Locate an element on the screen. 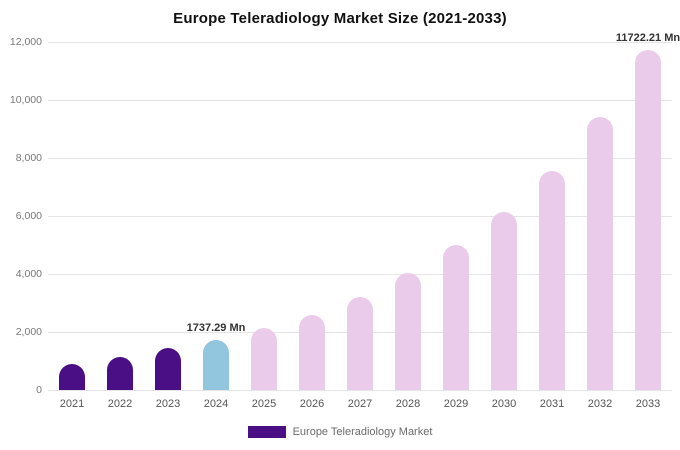  bar-2031 is located at coordinates (552, 280).